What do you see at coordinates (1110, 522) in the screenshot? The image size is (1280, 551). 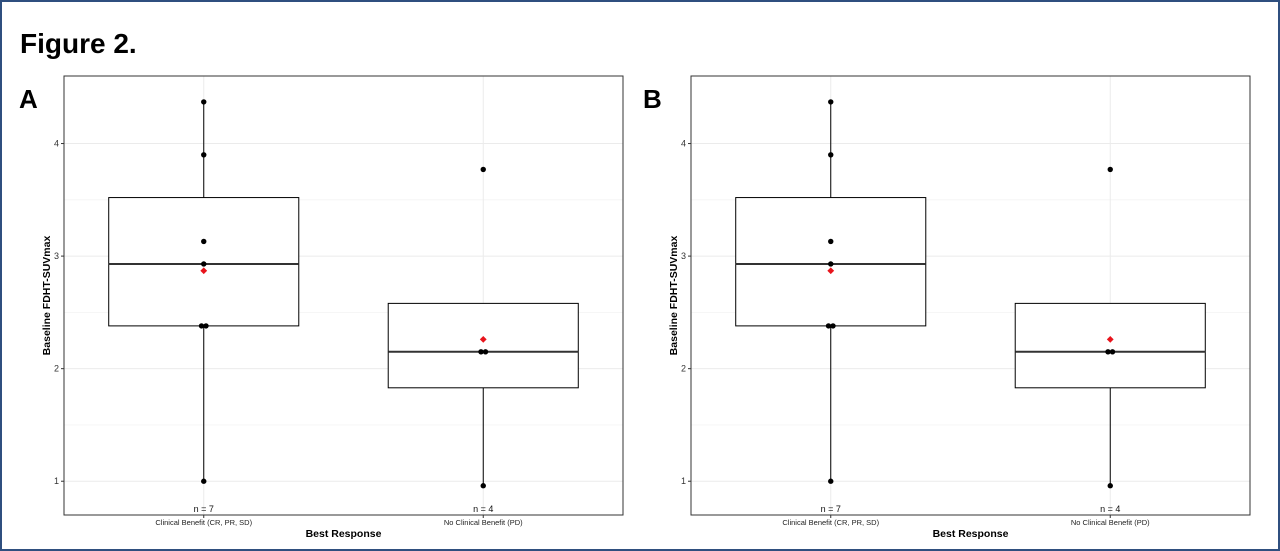 I see `panel-b-x-tick-label-1: No Clinical Benefit (PD)` at bounding box center [1110, 522].